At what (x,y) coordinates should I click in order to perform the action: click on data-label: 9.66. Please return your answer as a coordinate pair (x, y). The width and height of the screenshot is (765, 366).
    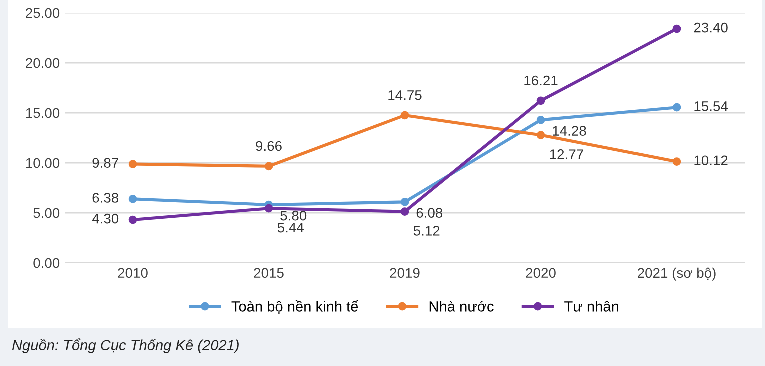
    Looking at the image, I should click on (269, 146).